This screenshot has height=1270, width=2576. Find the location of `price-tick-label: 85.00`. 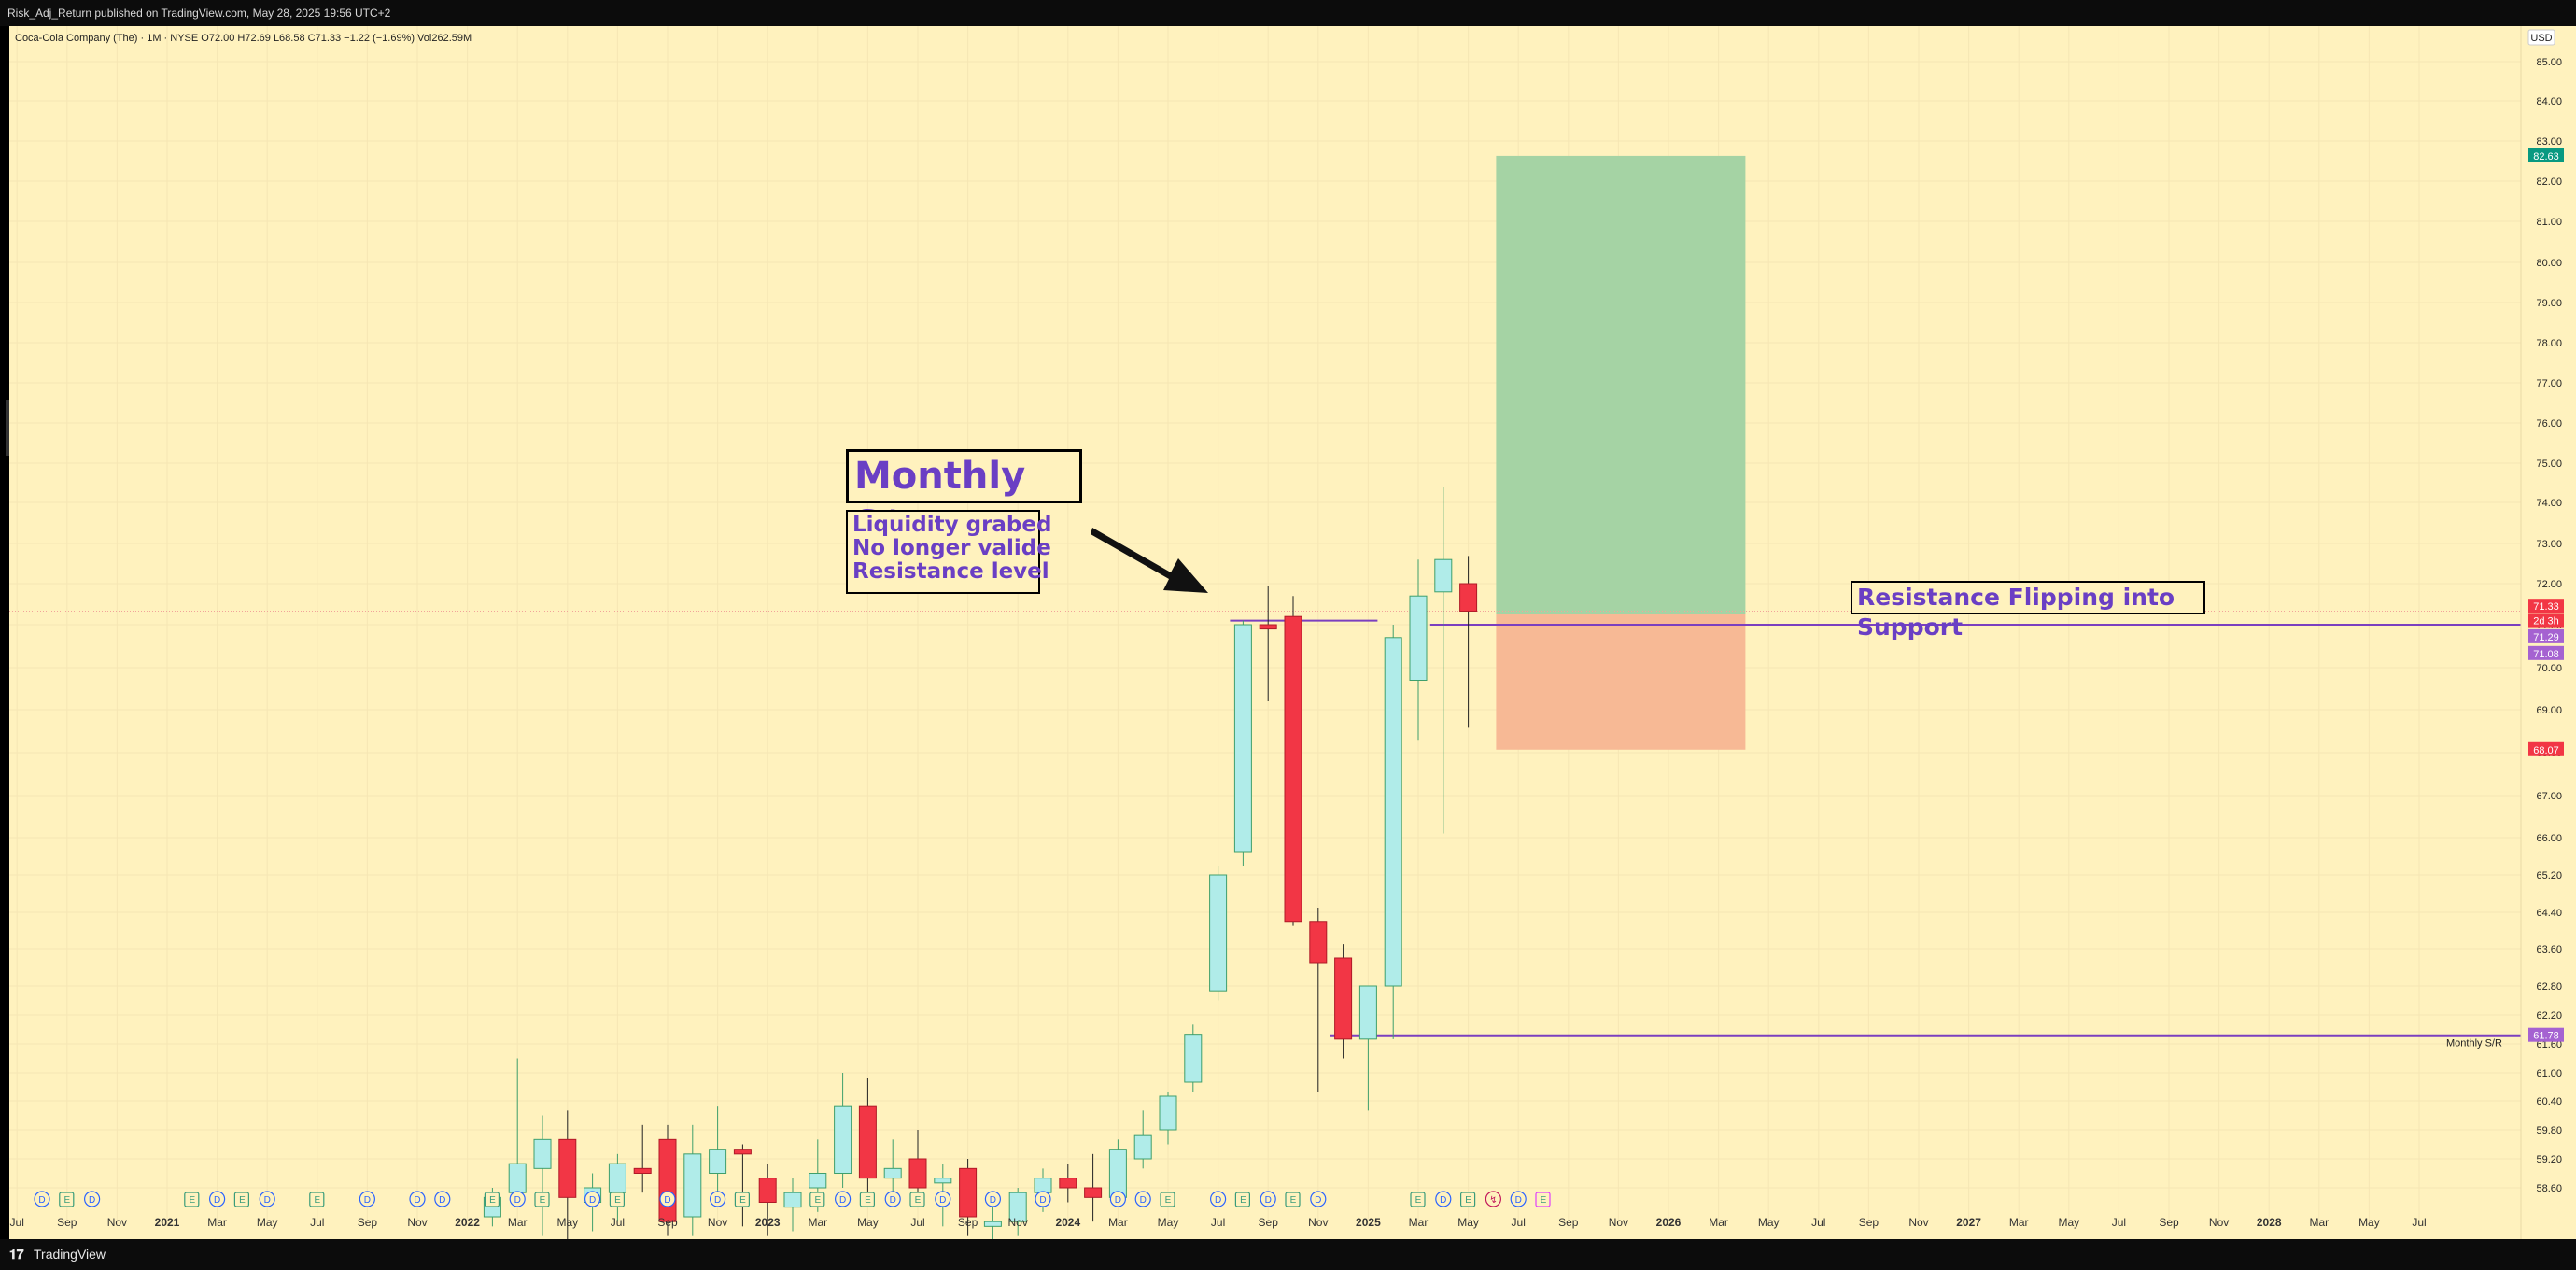

price-tick-label: 85.00 is located at coordinates (2549, 62).